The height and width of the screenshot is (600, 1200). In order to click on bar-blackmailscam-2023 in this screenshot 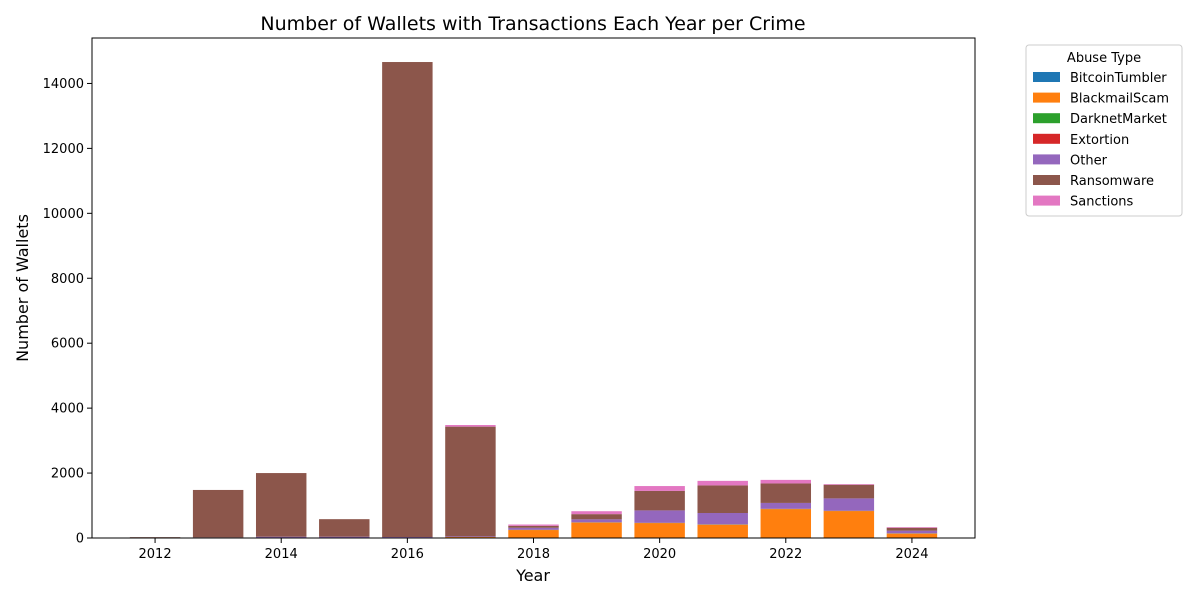, I will do `click(849, 524)`.